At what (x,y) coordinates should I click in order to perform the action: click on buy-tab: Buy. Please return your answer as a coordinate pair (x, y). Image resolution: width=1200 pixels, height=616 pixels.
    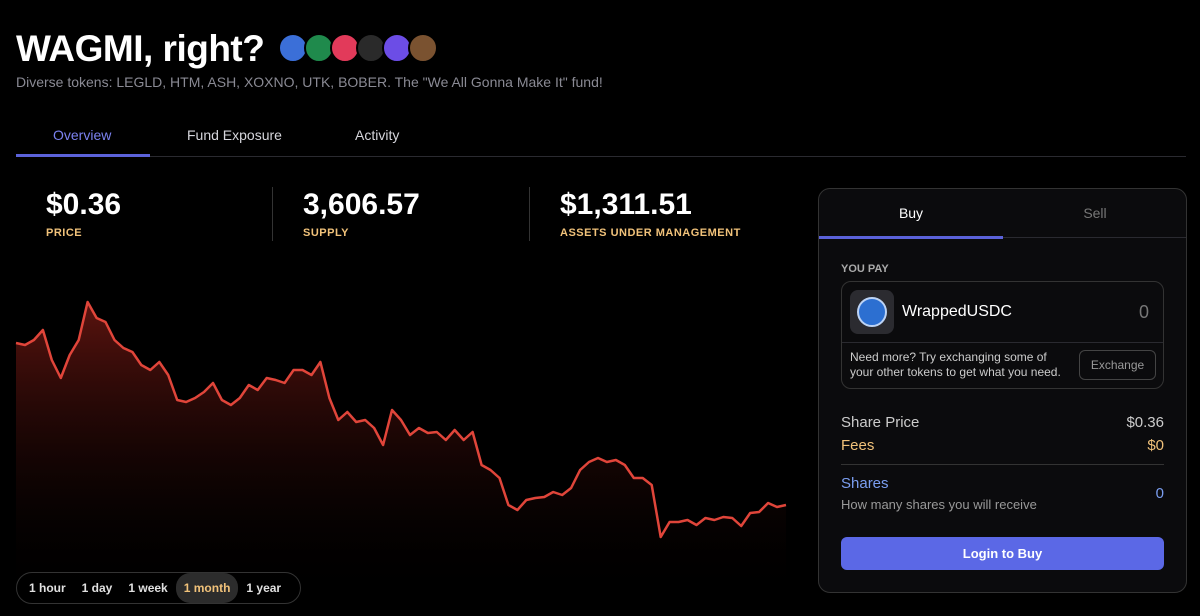
    Looking at the image, I should click on (911, 213).